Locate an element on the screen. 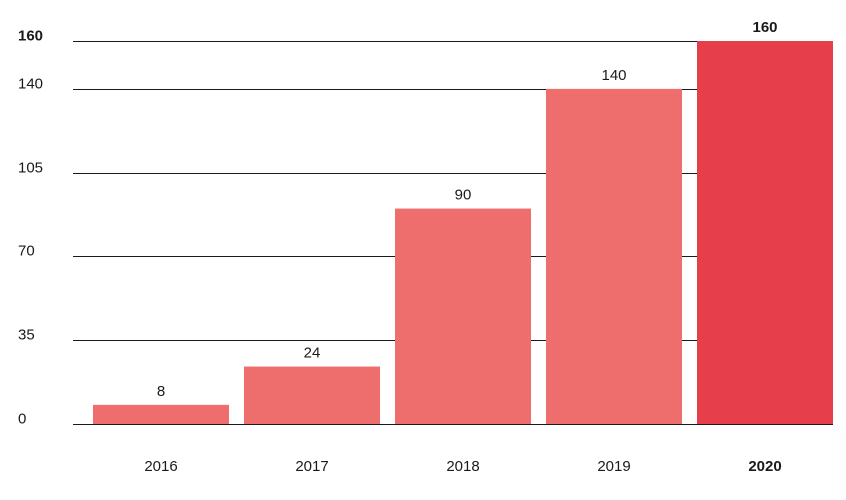 The image size is (846, 500). y-tick-label: 160 is located at coordinates (30, 36).